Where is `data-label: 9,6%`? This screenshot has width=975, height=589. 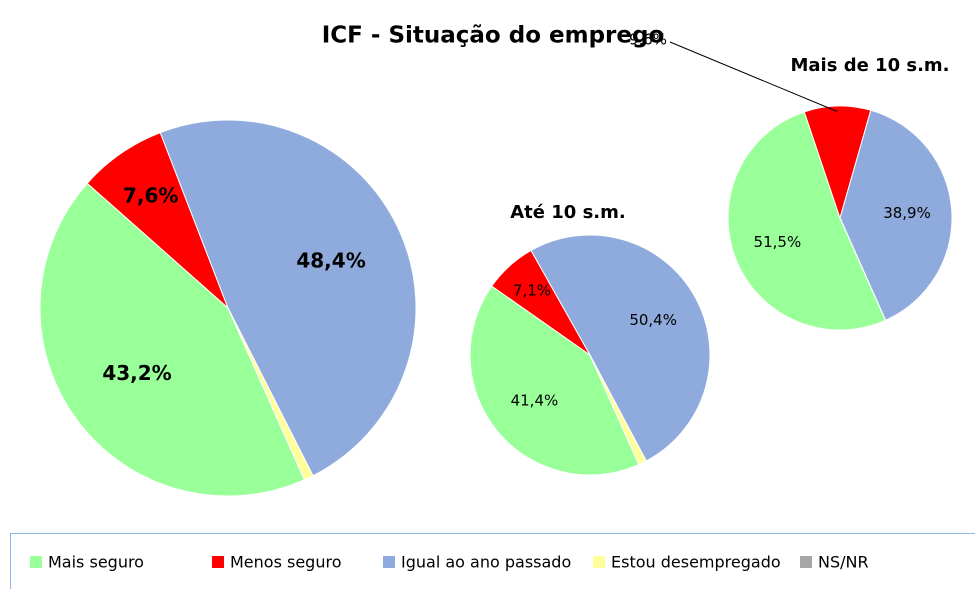
data-label: 9,6% is located at coordinates (648, 40).